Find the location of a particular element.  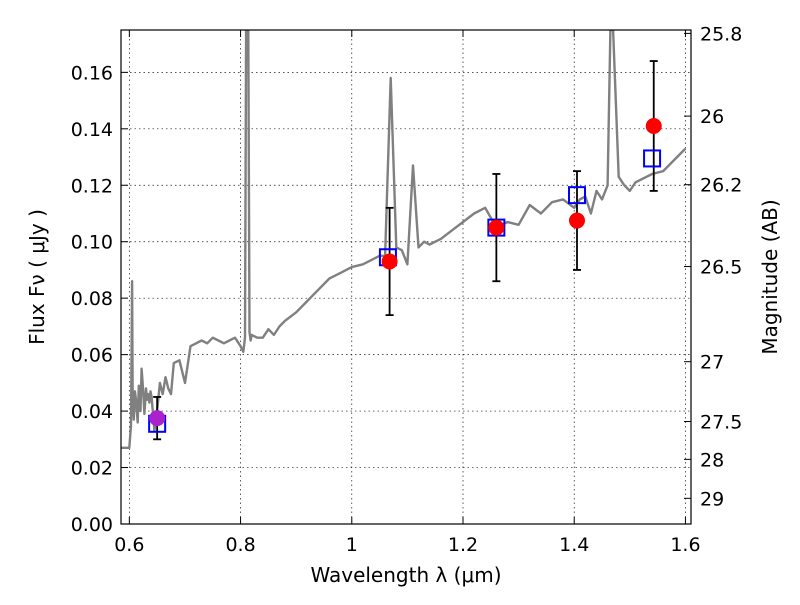

right-tick-label: 26.2 is located at coordinates (721, 186).